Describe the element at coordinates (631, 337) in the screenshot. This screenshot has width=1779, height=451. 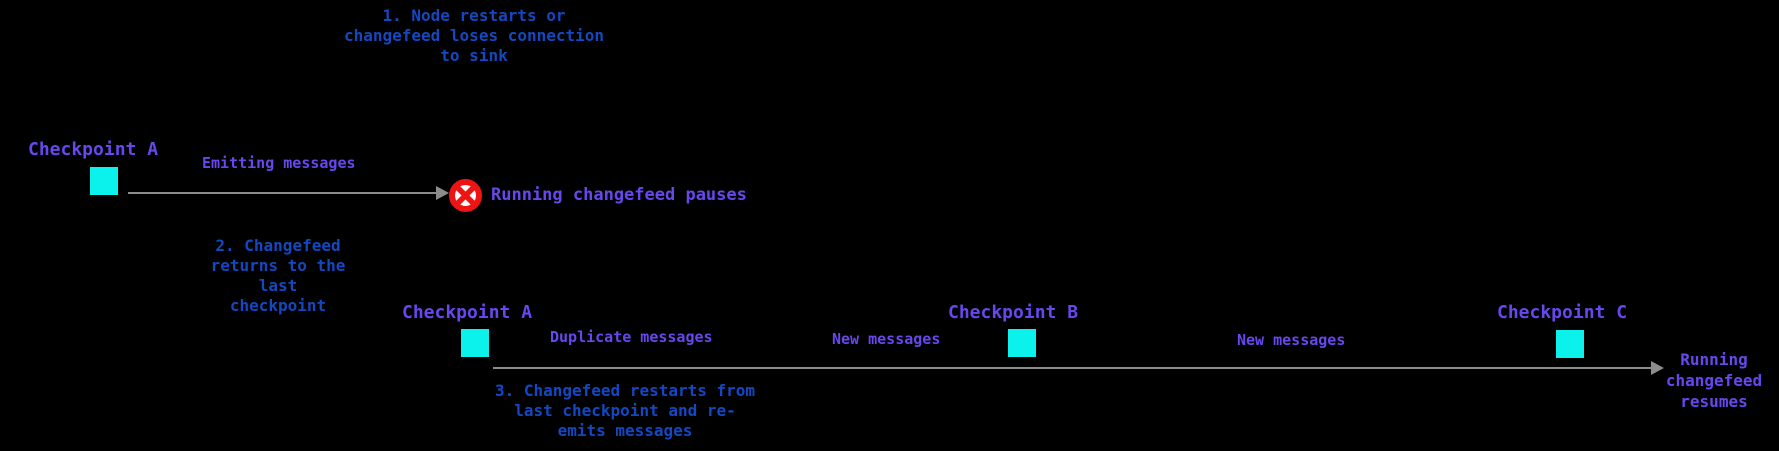
I see `duplicate-messages-label: Duplicate messages` at that location.